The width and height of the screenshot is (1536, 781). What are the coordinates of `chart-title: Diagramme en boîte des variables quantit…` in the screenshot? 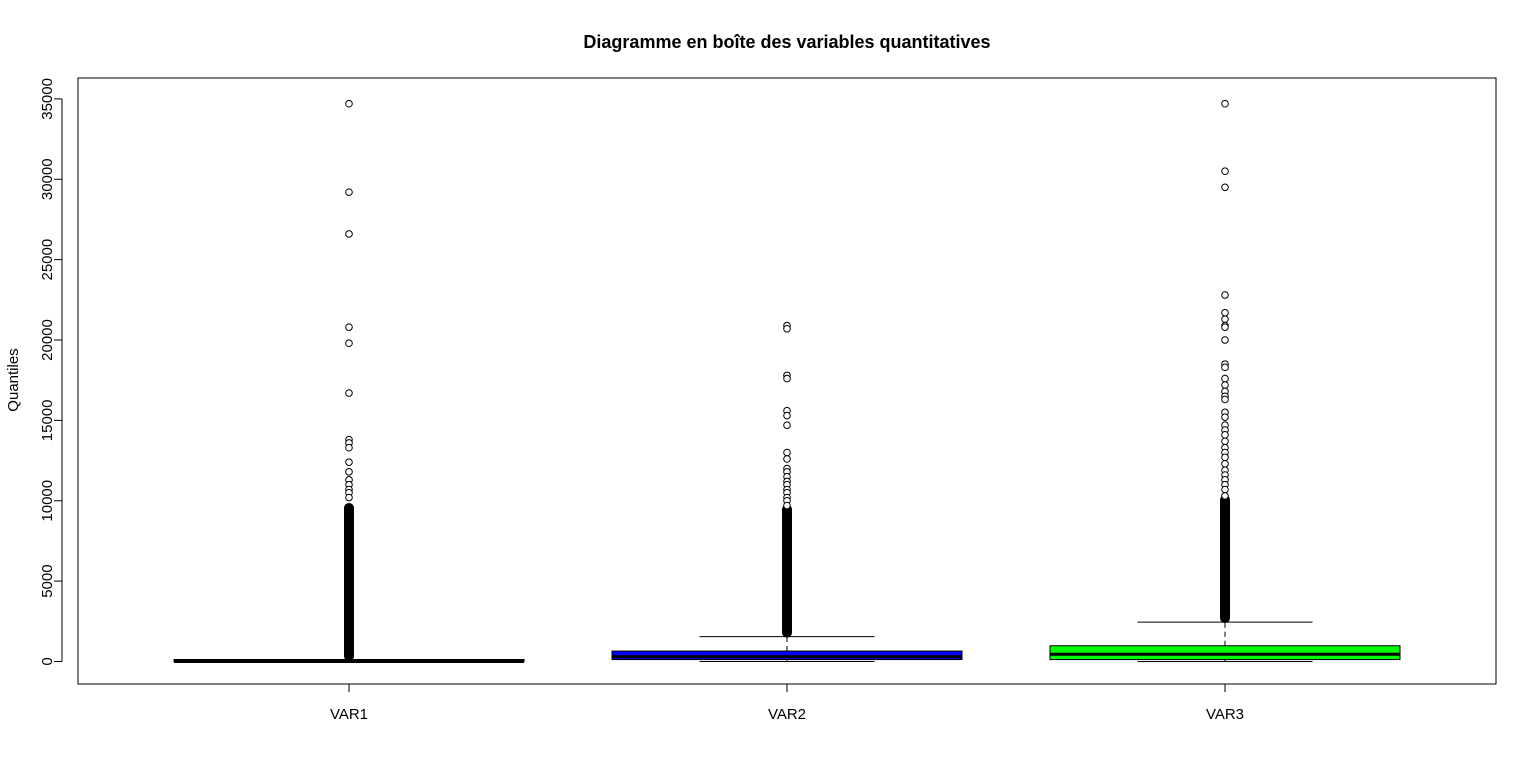 It's located at (786, 42).